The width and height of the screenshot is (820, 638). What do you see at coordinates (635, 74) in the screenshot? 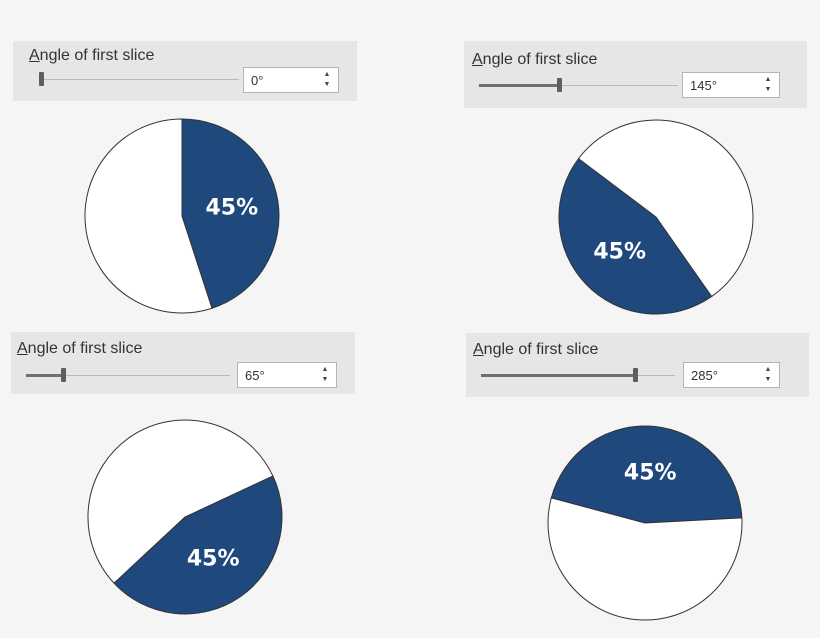
I see `angle-panel-1: Angle of first slice 145° ▲ ▼` at bounding box center [635, 74].